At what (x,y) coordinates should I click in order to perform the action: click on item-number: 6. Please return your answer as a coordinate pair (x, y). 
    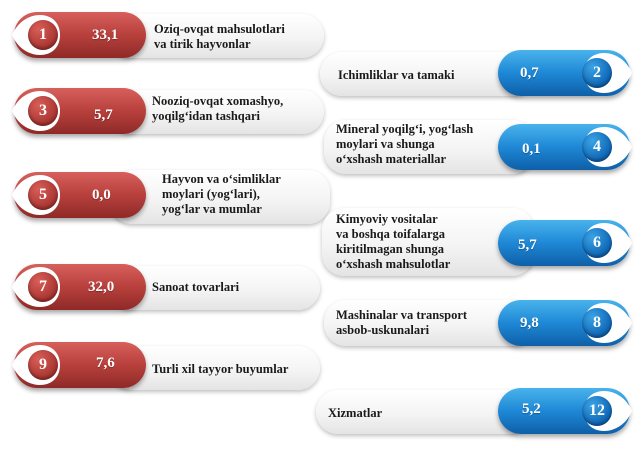
    Looking at the image, I should click on (597, 243).